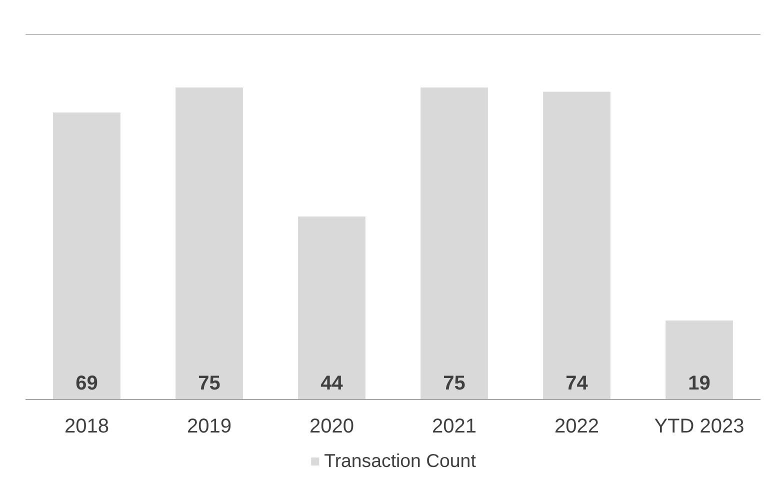 The width and height of the screenshot is (769, 485). What do you see at coordinates (209, 427) in the screenshot?
I see `x-tick-label: 2019` at bounding box center [209, 427].